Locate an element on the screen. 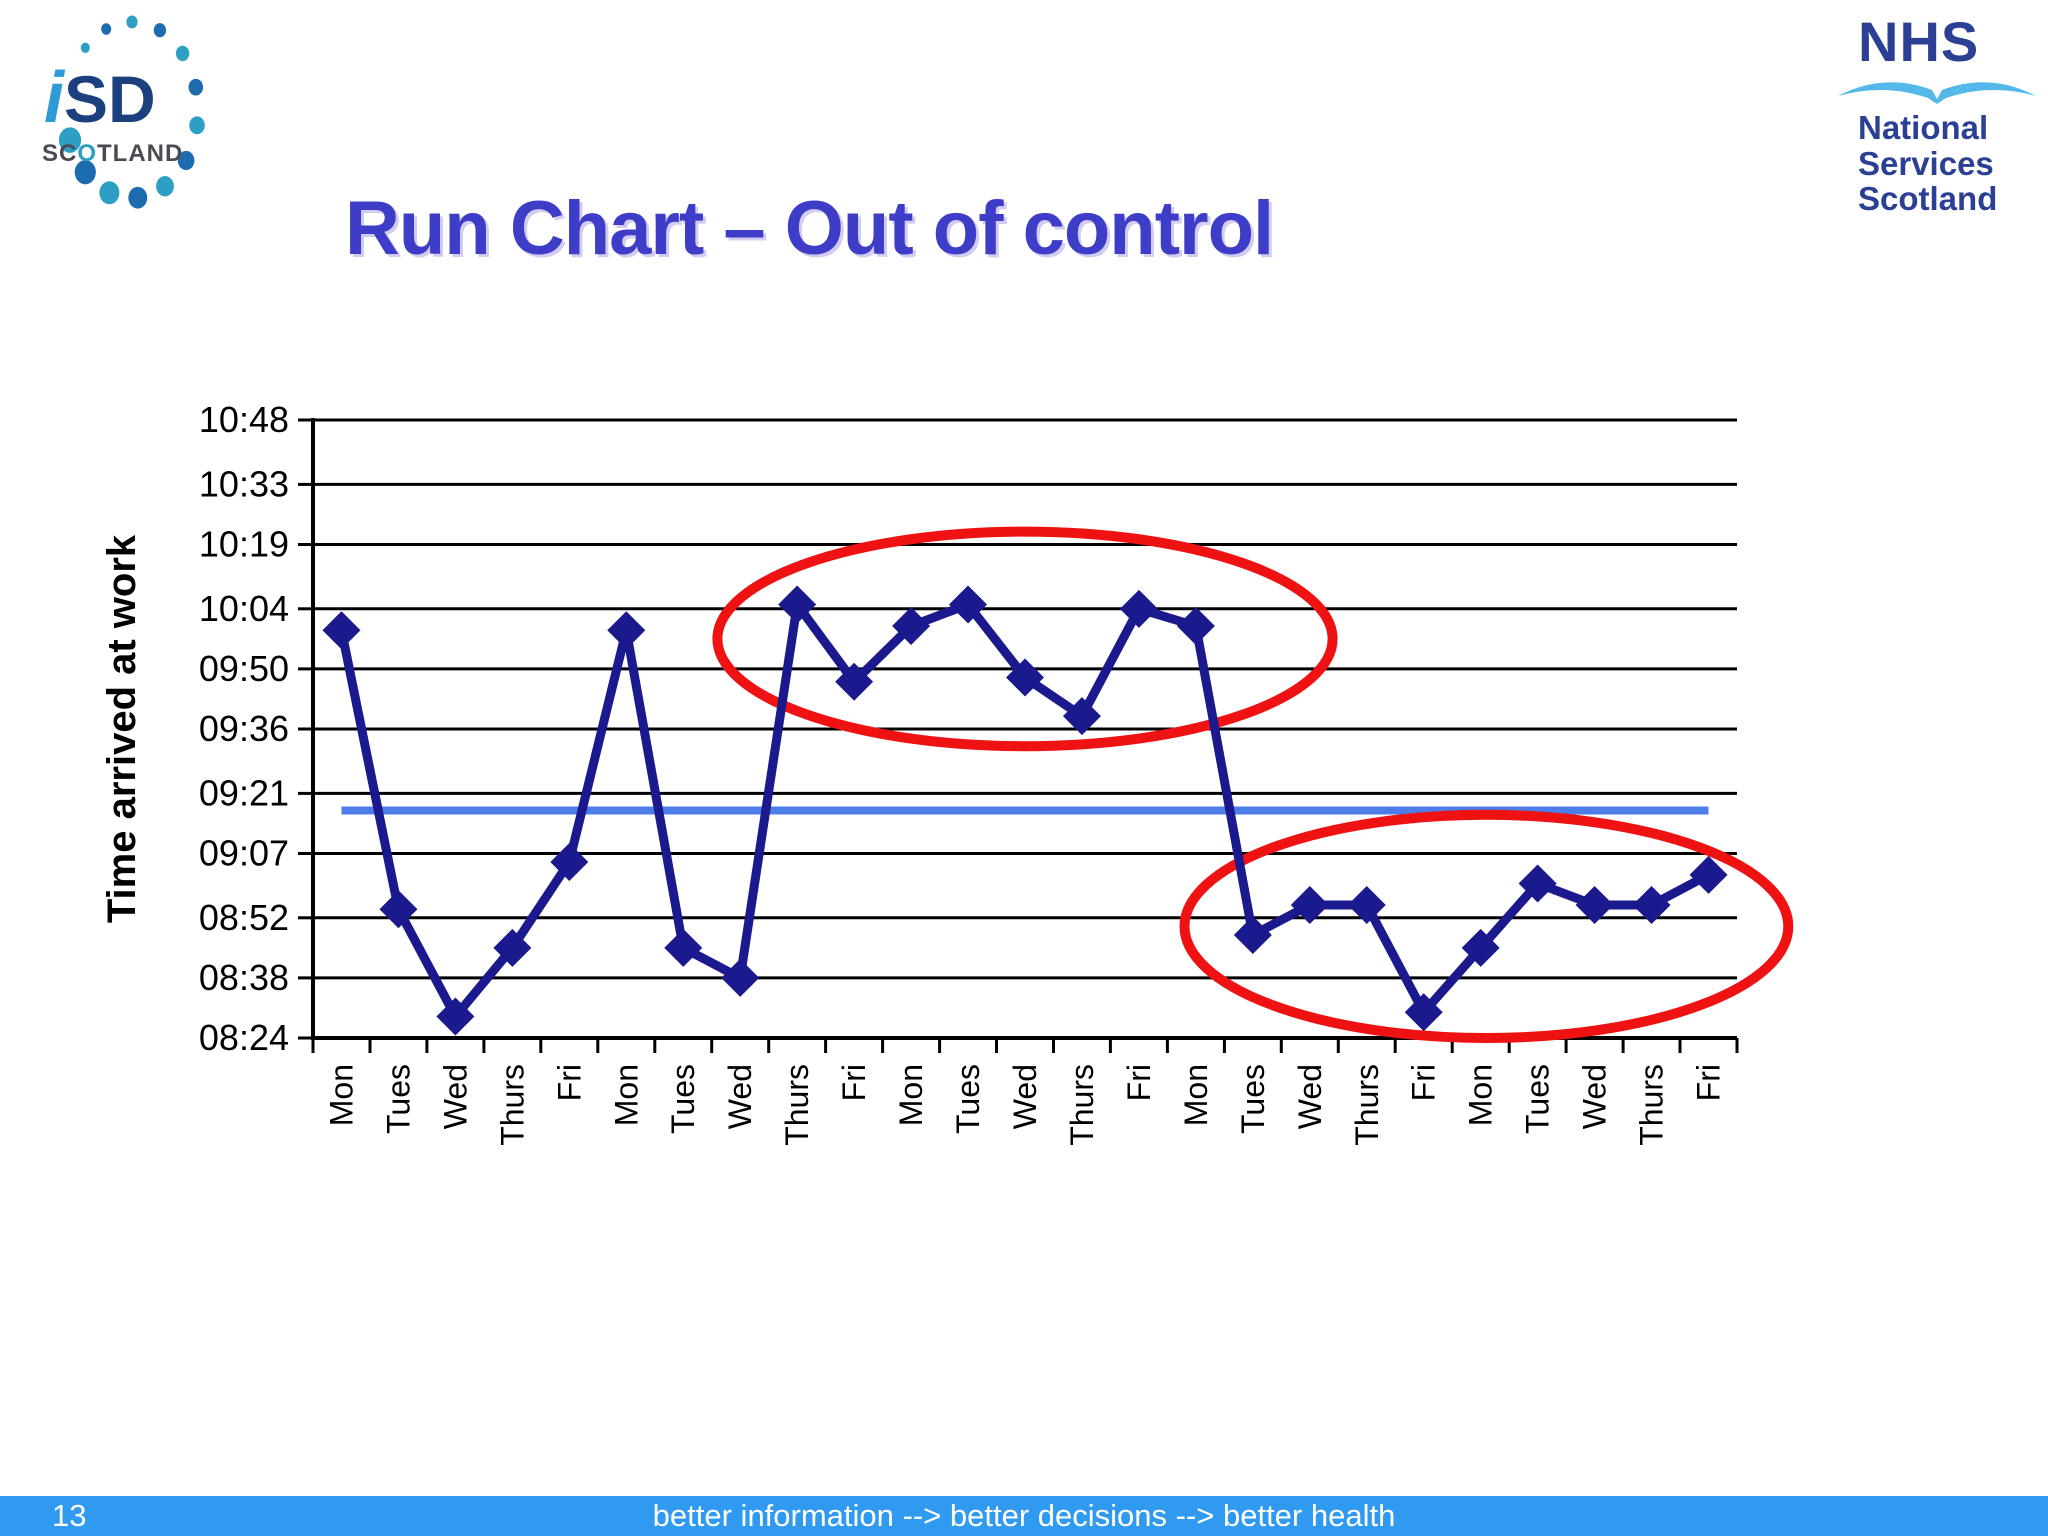  isd-scotland-logo: iSD SCOTLAND is located at coordinates (128, 111).